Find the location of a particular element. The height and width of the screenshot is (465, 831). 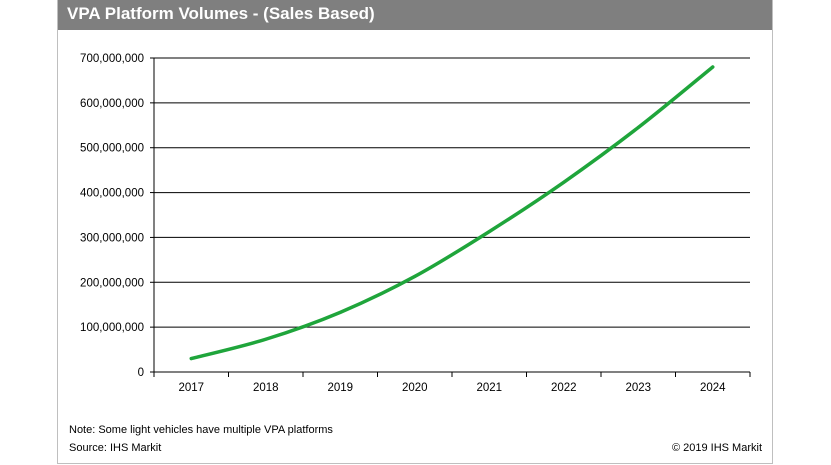

y-tick-label: 700,000,000 is located at coordinates (112, 59).